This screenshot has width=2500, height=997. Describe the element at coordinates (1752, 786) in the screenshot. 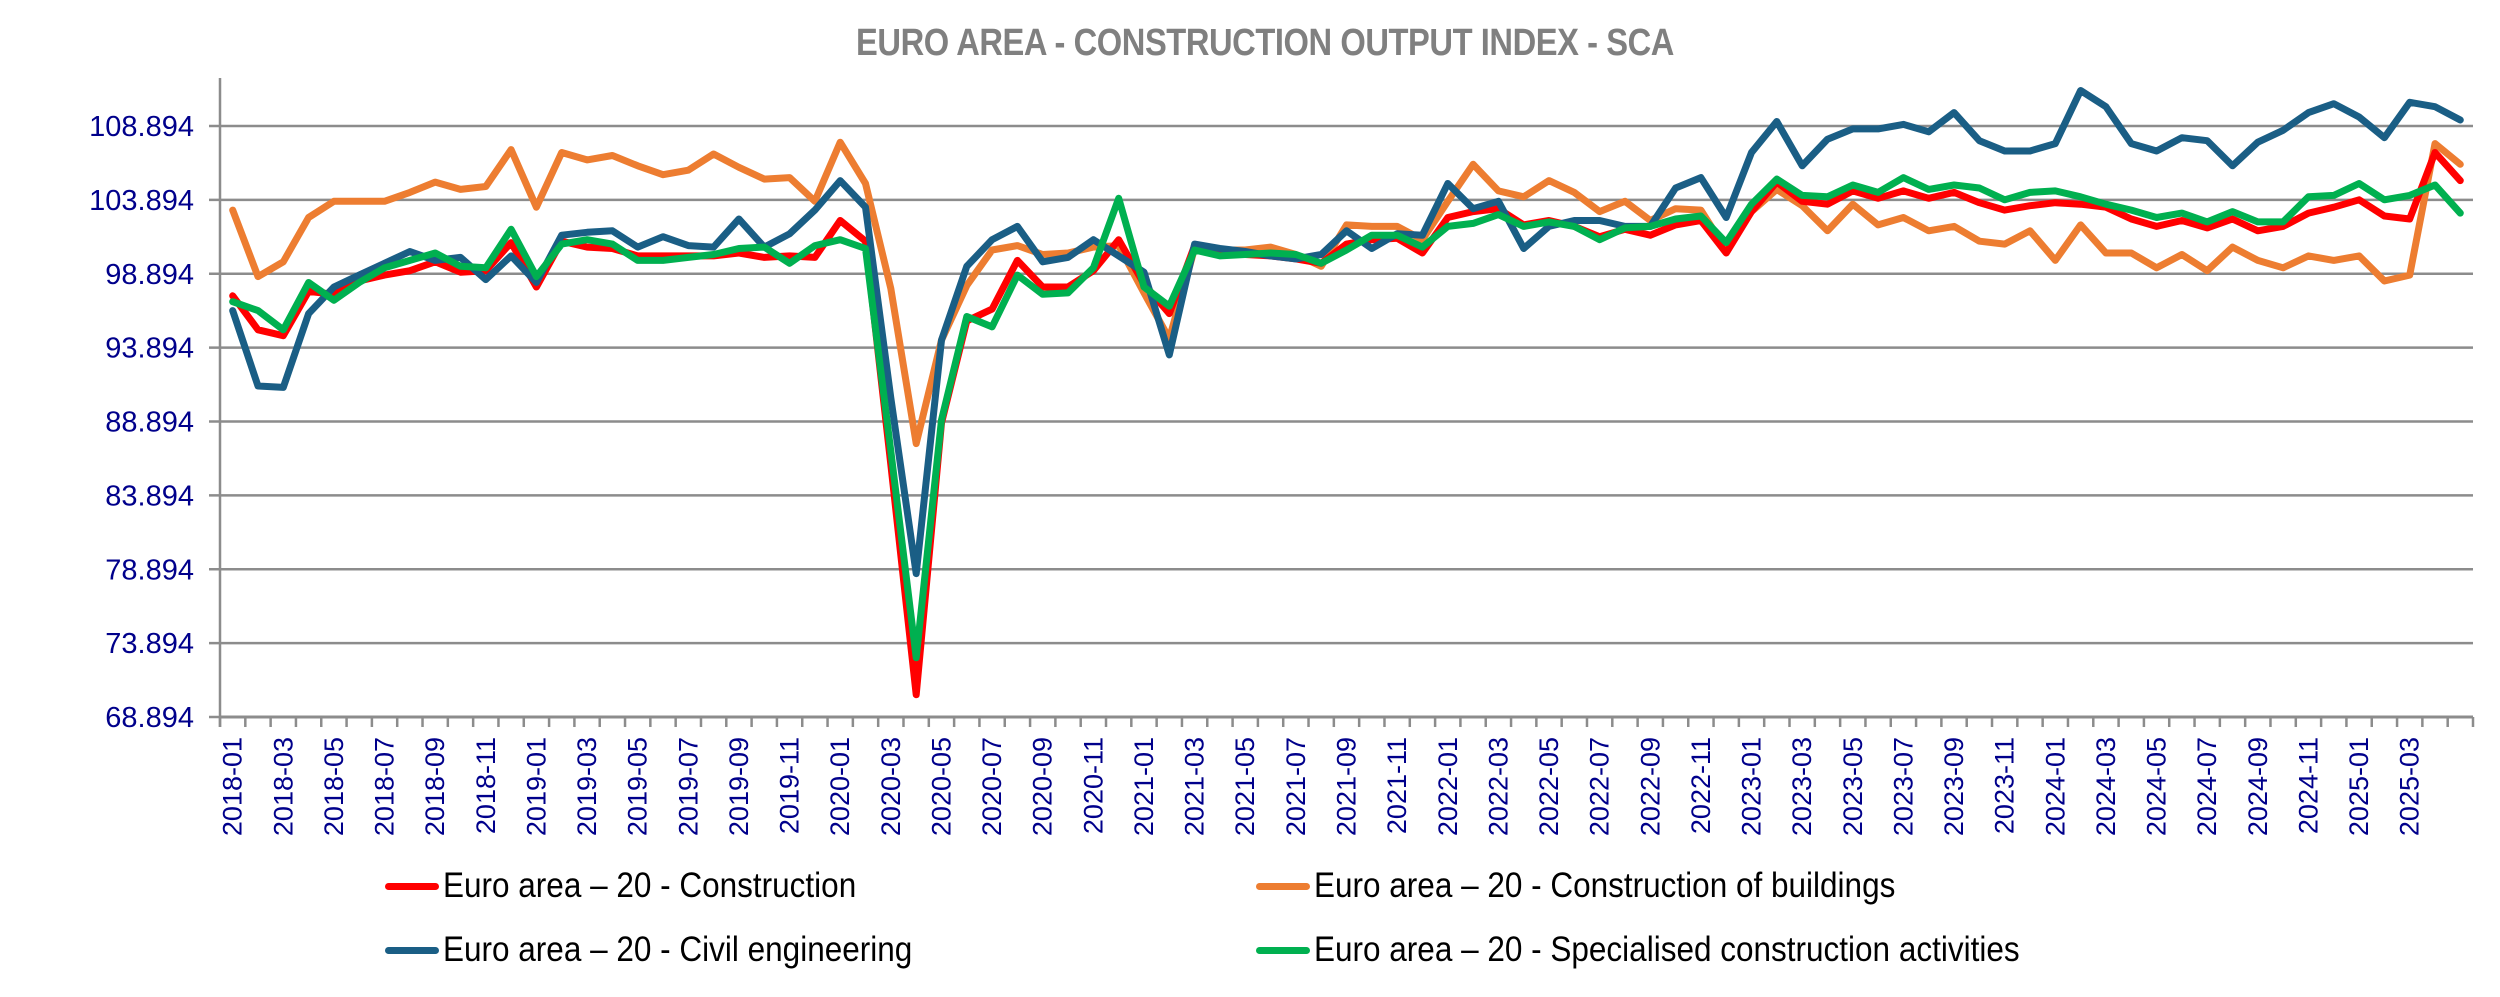

I see `x-tick-label: 2023-01` at that location.